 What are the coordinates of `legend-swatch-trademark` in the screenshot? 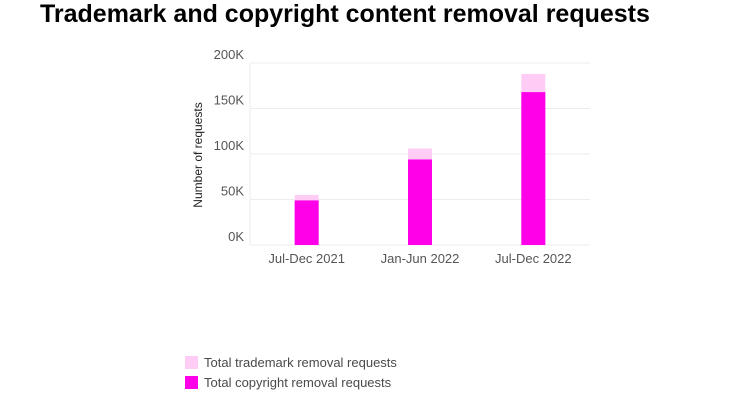 It's located at (191, 362).